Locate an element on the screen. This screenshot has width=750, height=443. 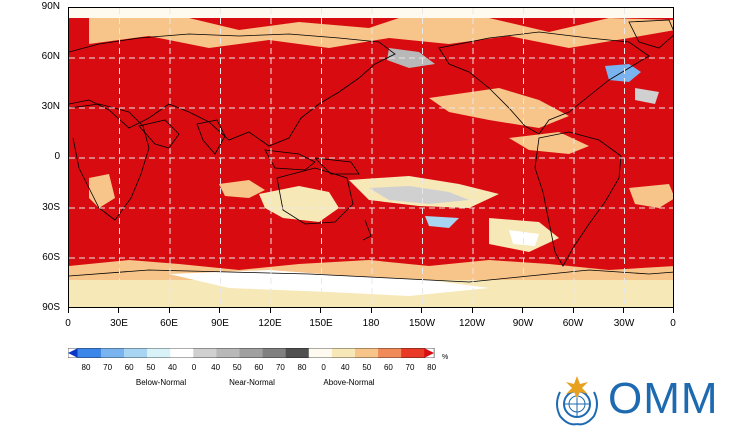
lat-label-30s: 30S is located at coordinates (51, 207).